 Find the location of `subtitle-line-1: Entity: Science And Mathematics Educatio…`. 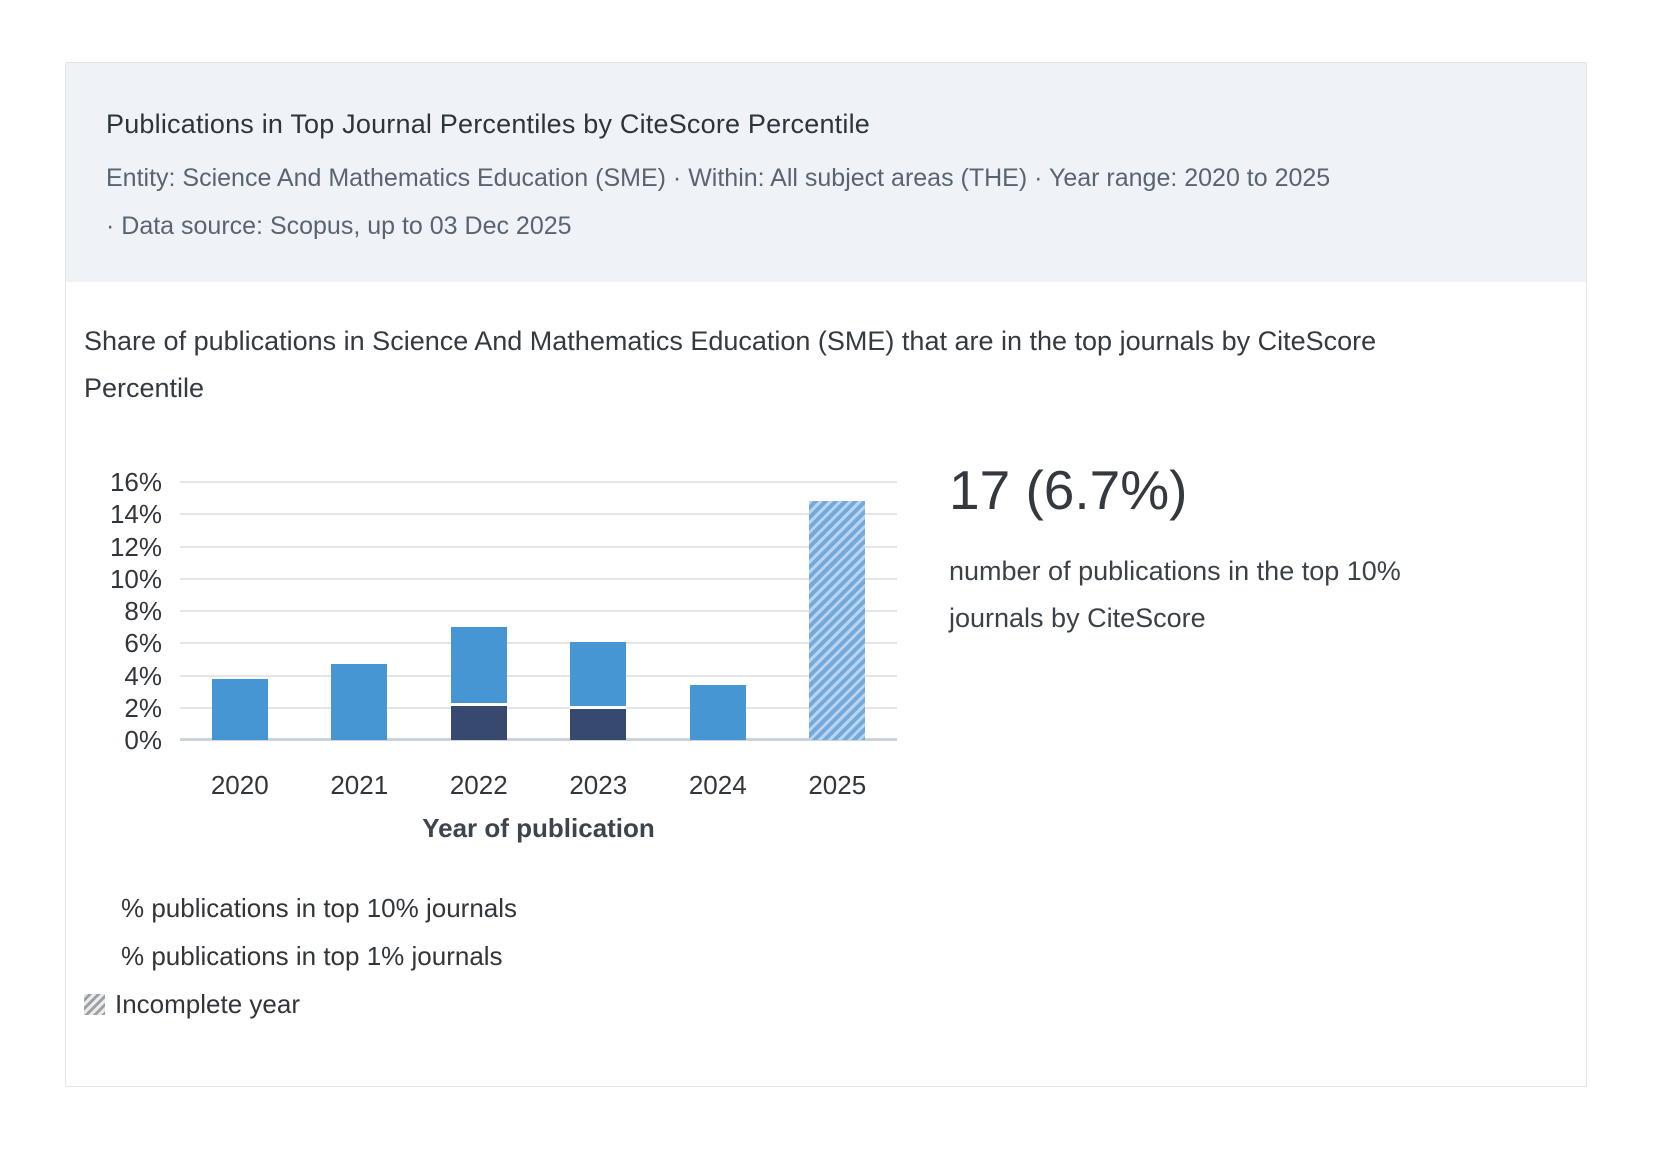

subtitle-line-1: Entity: Science And Mathematics Educatio… is located at coordinates (718, 178).